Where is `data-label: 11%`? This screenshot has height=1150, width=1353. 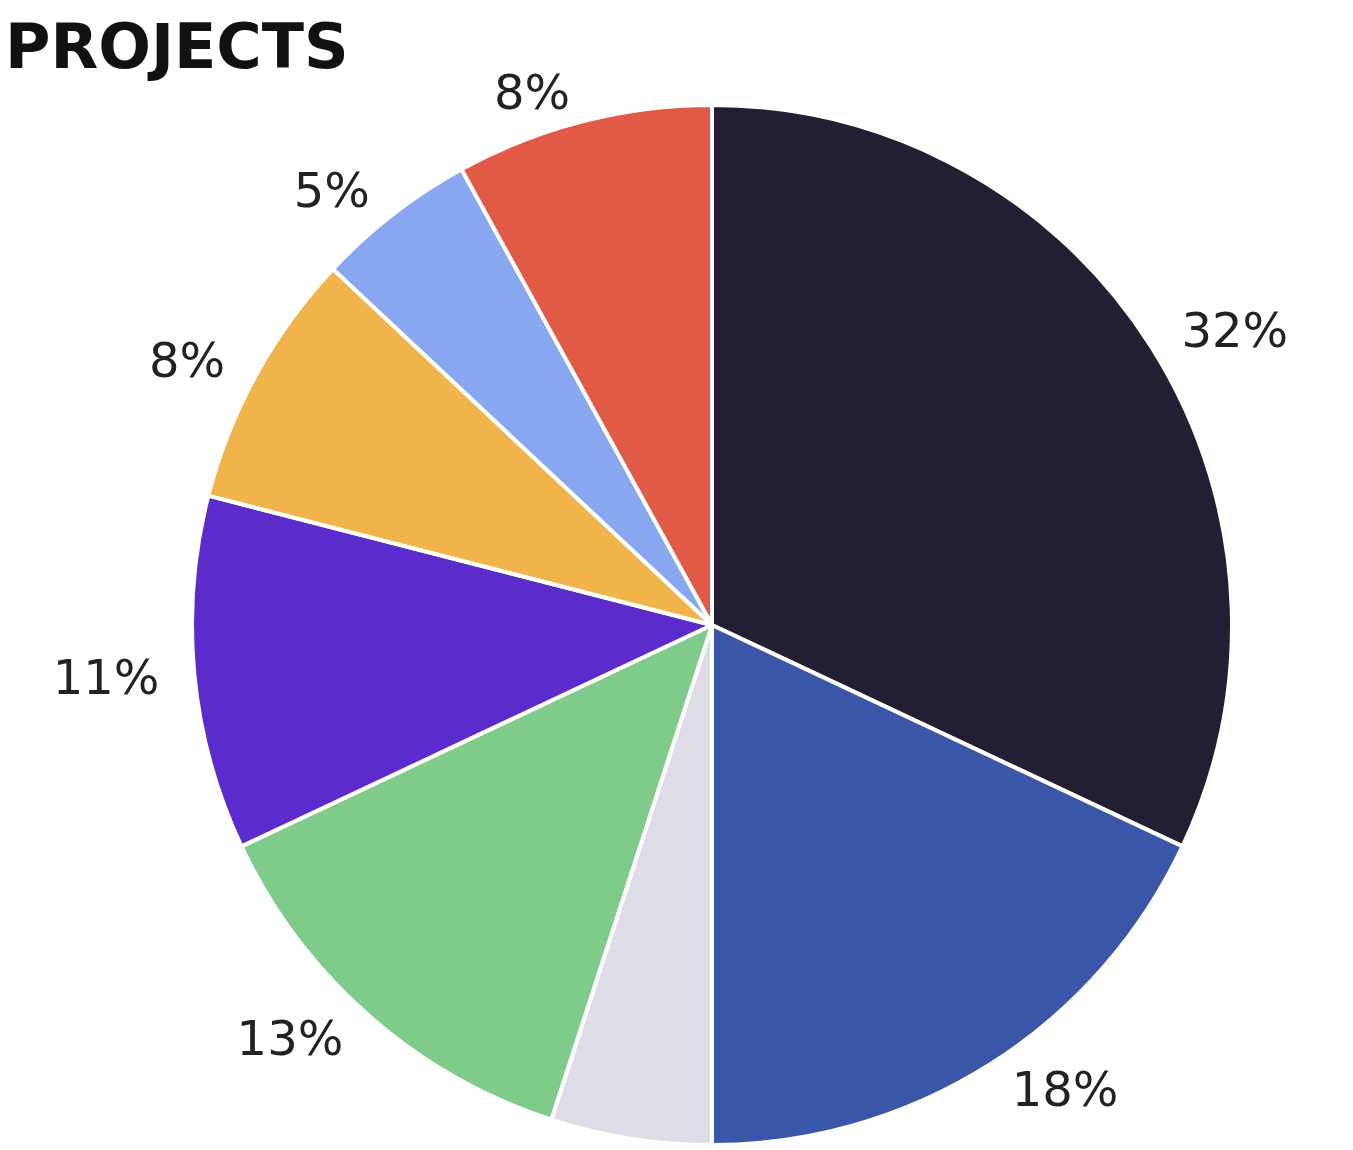 data-label: 11% is located at coordinates (106, 676).